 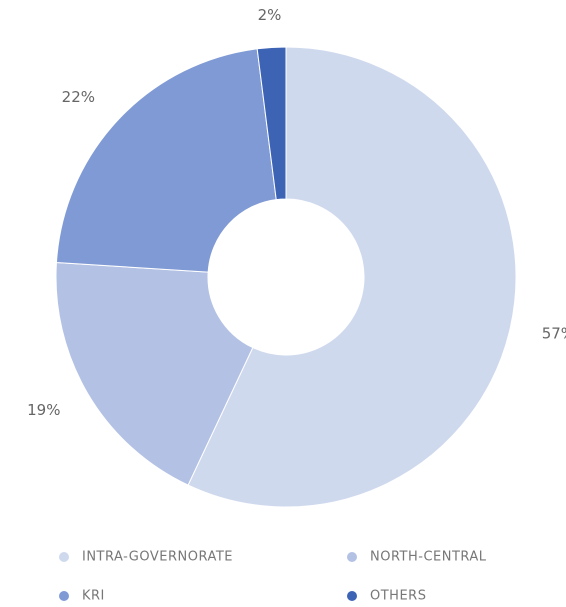 I want to click on slice-label: 19%, so click(x=43, y=410).